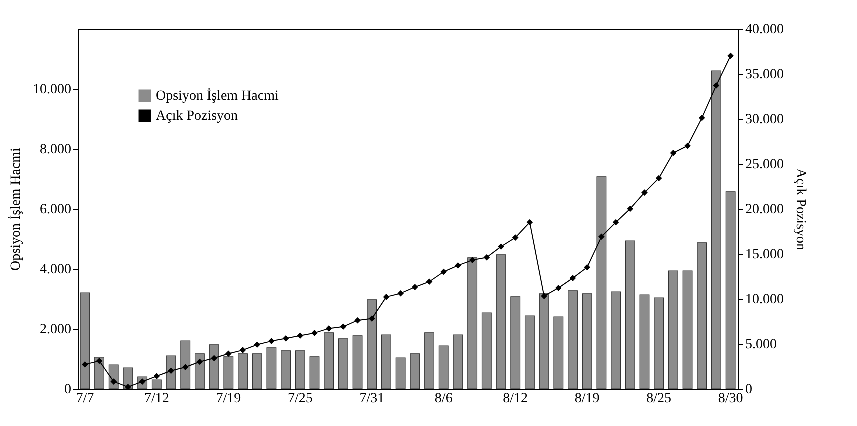  I want to click on y2-tick-label: 15.000, so click(765, 255).